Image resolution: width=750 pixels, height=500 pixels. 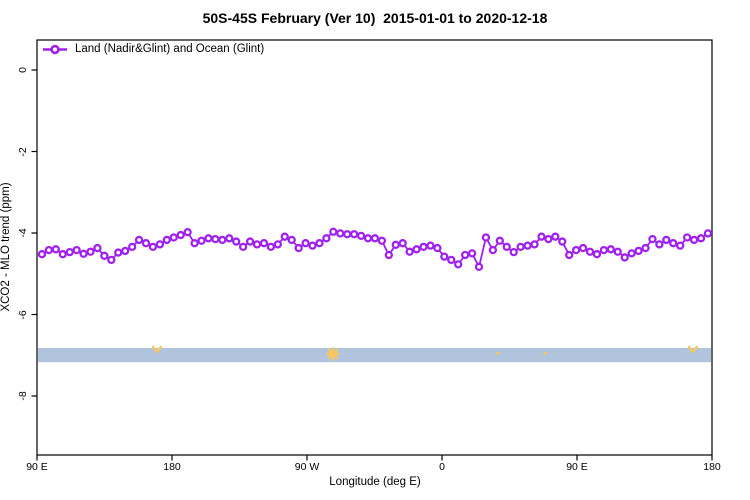 What do you see at coordinates (170, 49) in the screenshot?
I see `legend-label: Land (Nadir&Glint) and Ocean (Glint)` at bounding box center [170, 49].